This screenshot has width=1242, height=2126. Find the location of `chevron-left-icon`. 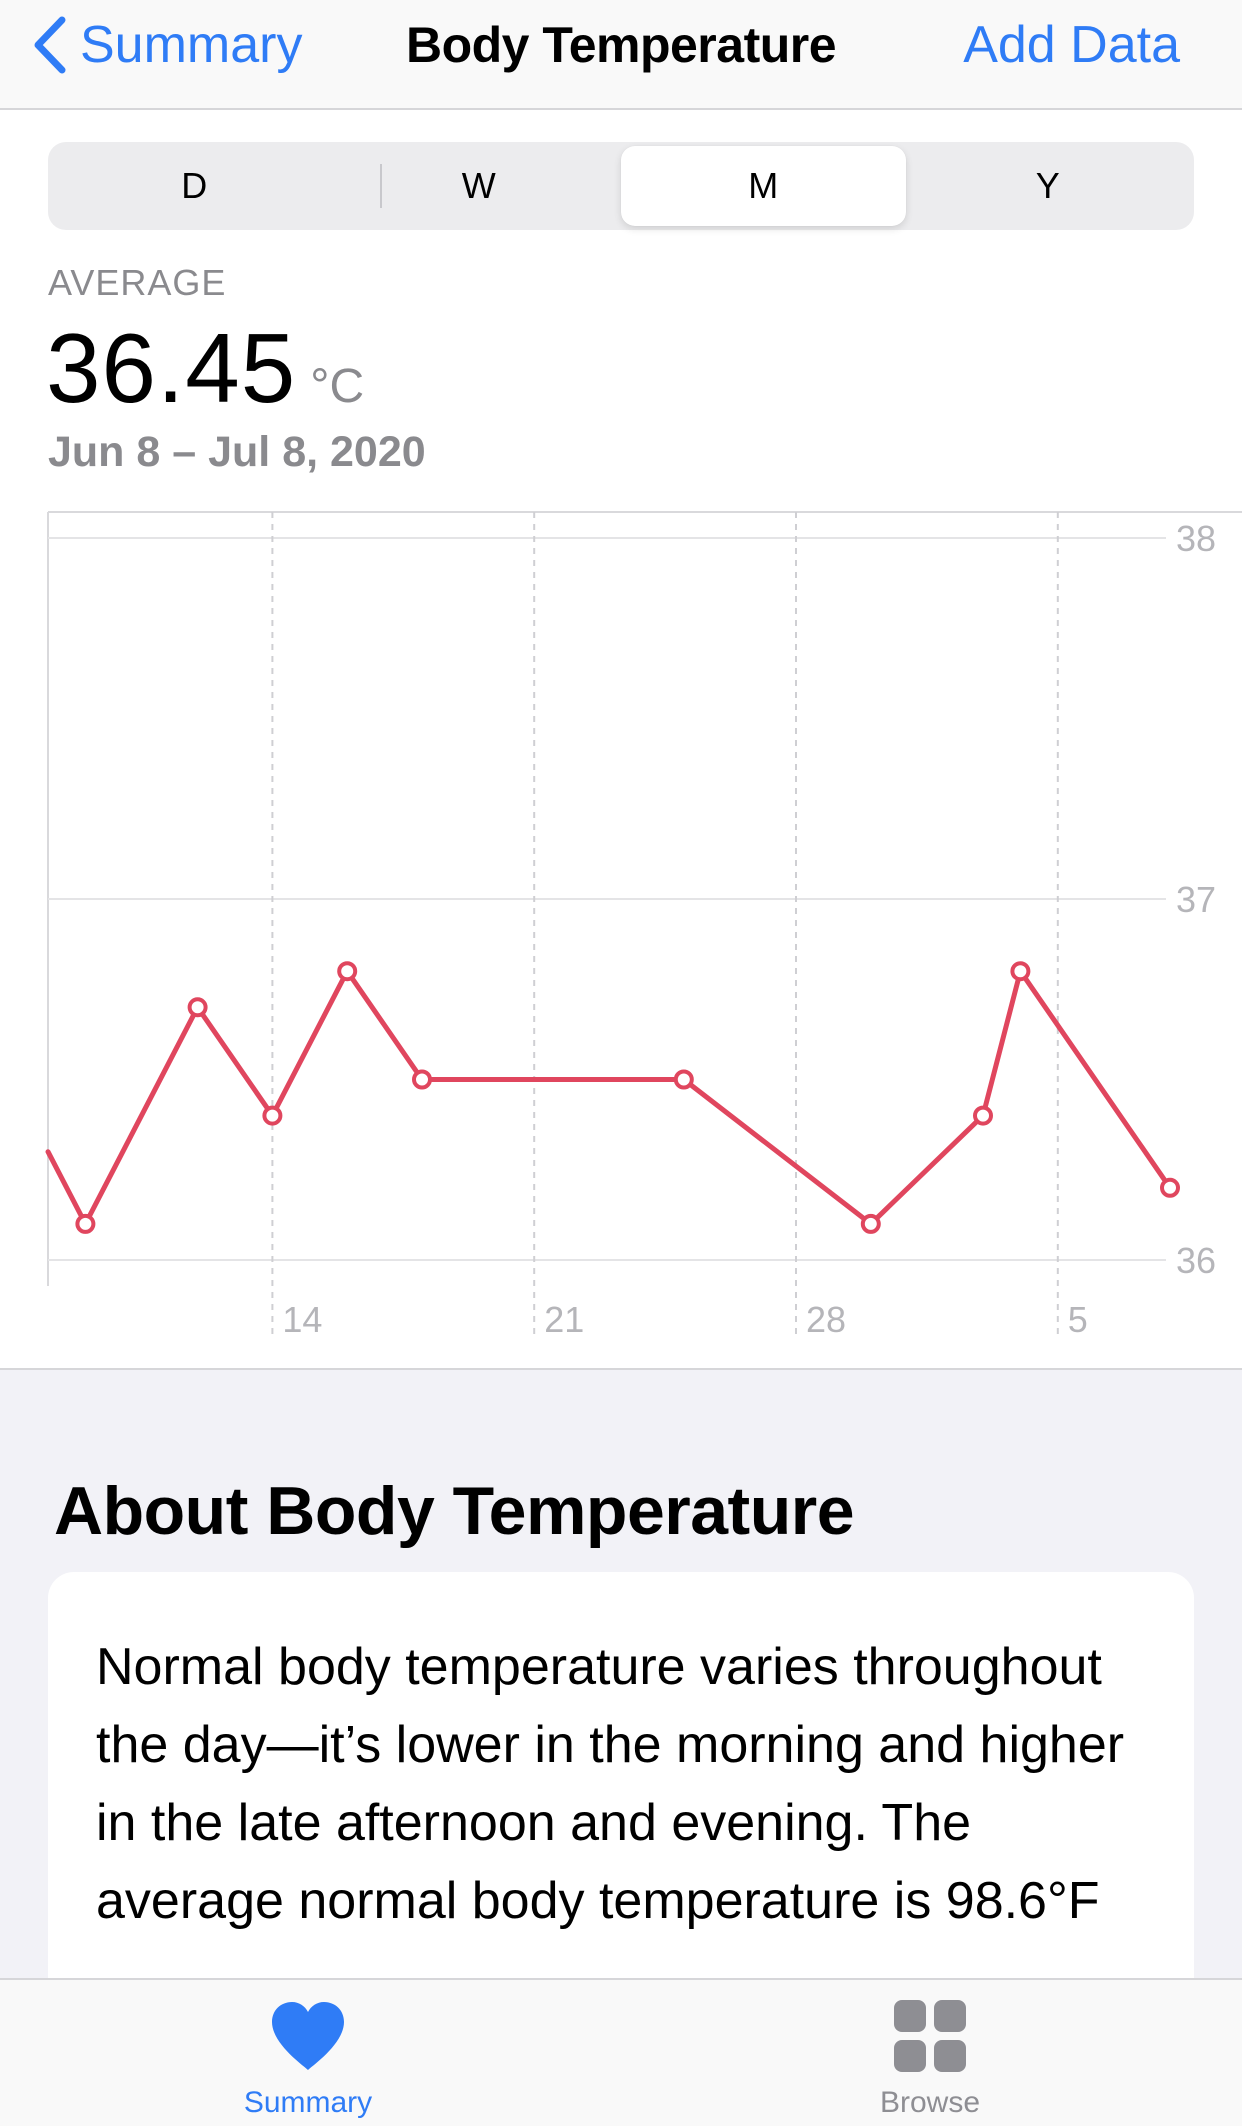

chevron-left-icon is located at coordinates (50, 45).